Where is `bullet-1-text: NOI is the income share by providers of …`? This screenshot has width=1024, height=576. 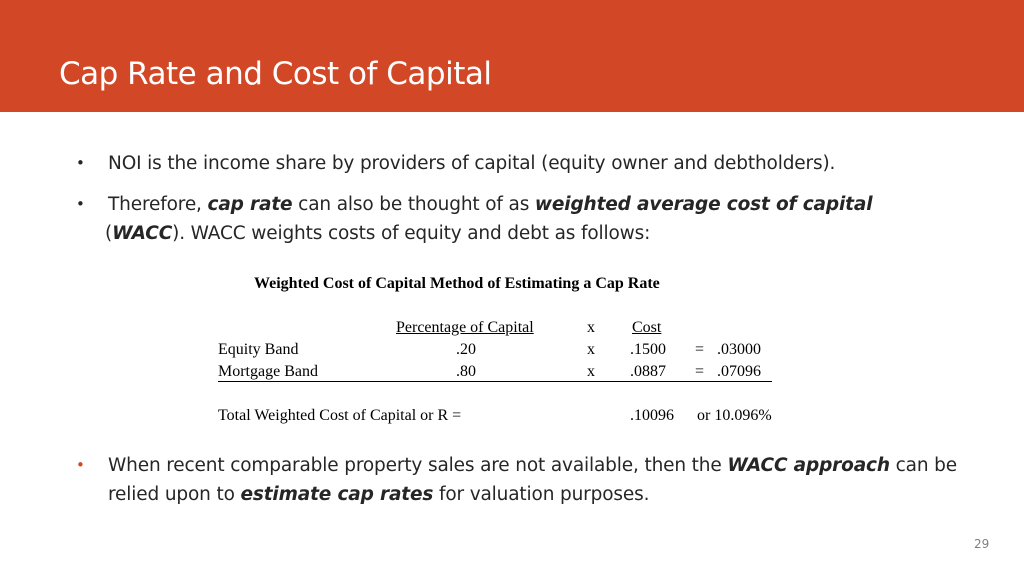 bullet-1-text: NOI is the income share by providers of … is located at coordinates (472, 163).